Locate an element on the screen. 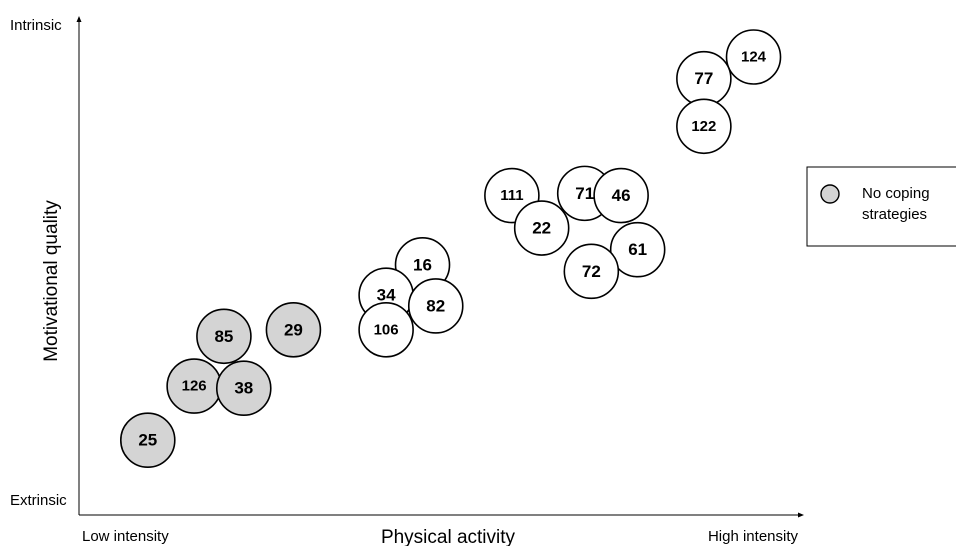 The image size is (956, 546). bubble-label-122: 122 is located at coordinates (703, 126).